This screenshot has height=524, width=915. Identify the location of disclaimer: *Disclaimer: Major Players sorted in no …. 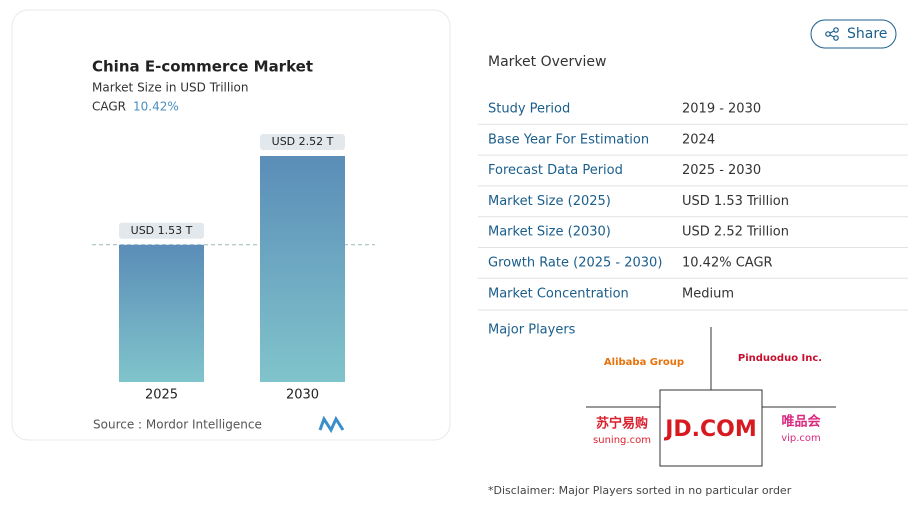
(640, 490).